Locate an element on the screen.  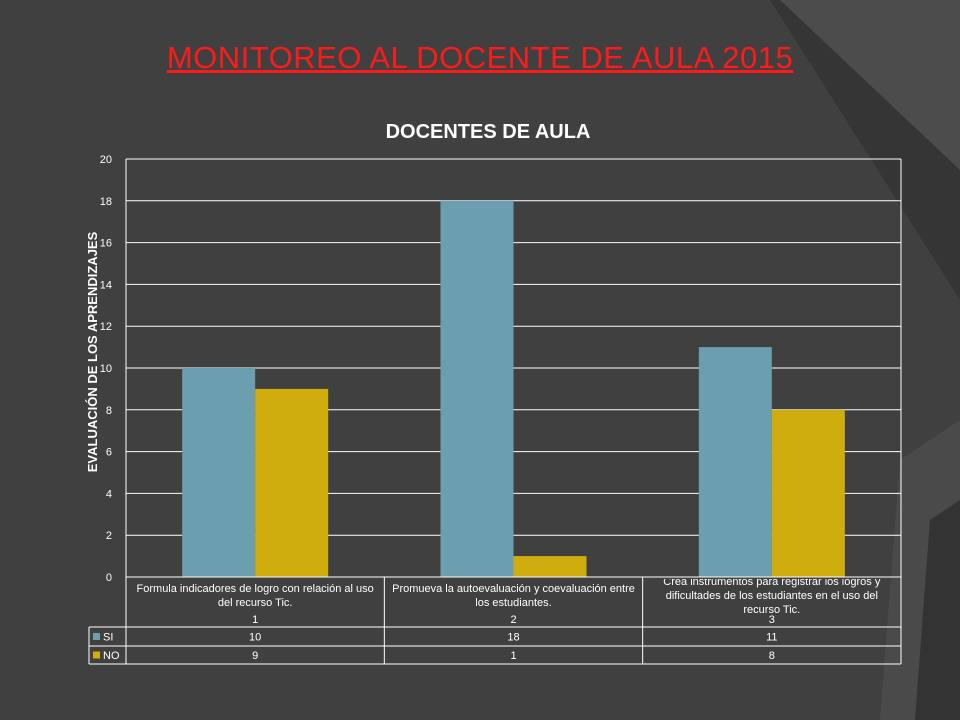
y-tick-label: 6 is located at coordinates (109, 453).